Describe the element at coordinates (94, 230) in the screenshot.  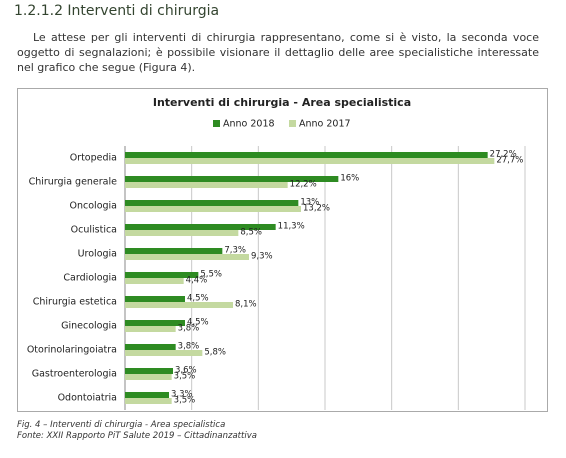
I see `y-tick-label: Oculistica` at that location.